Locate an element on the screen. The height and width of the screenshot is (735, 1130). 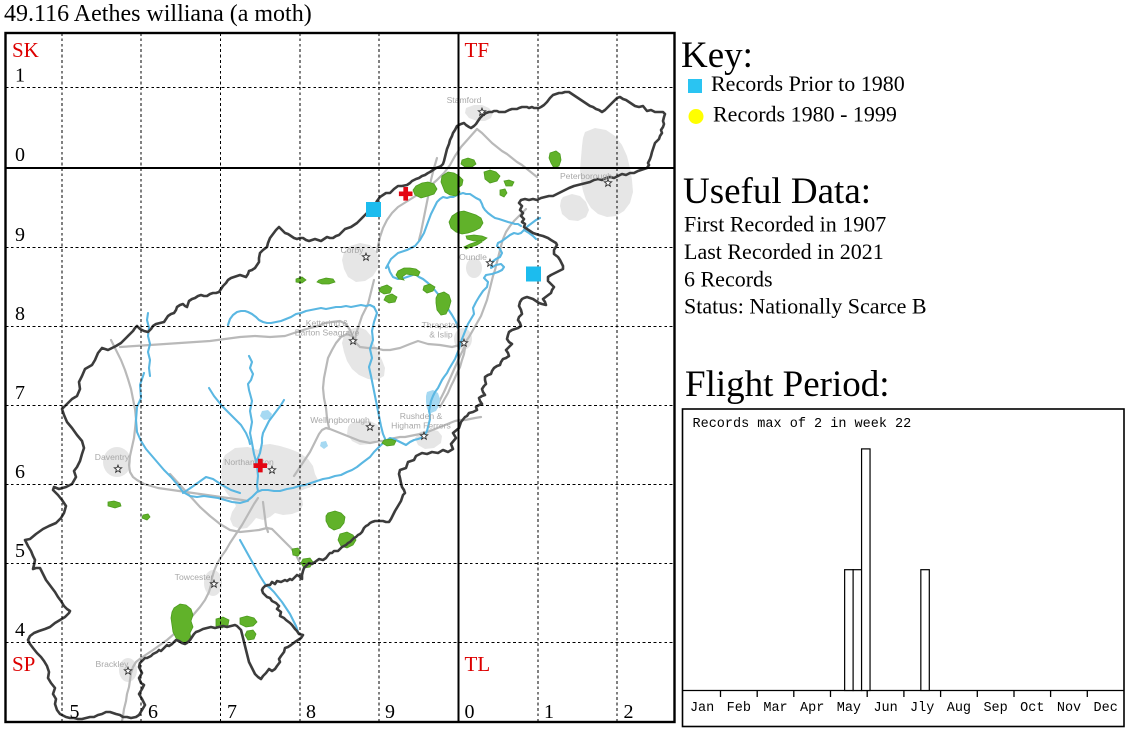
svg-text: Records Prior to 1980 is located at coordinates (808, 83).